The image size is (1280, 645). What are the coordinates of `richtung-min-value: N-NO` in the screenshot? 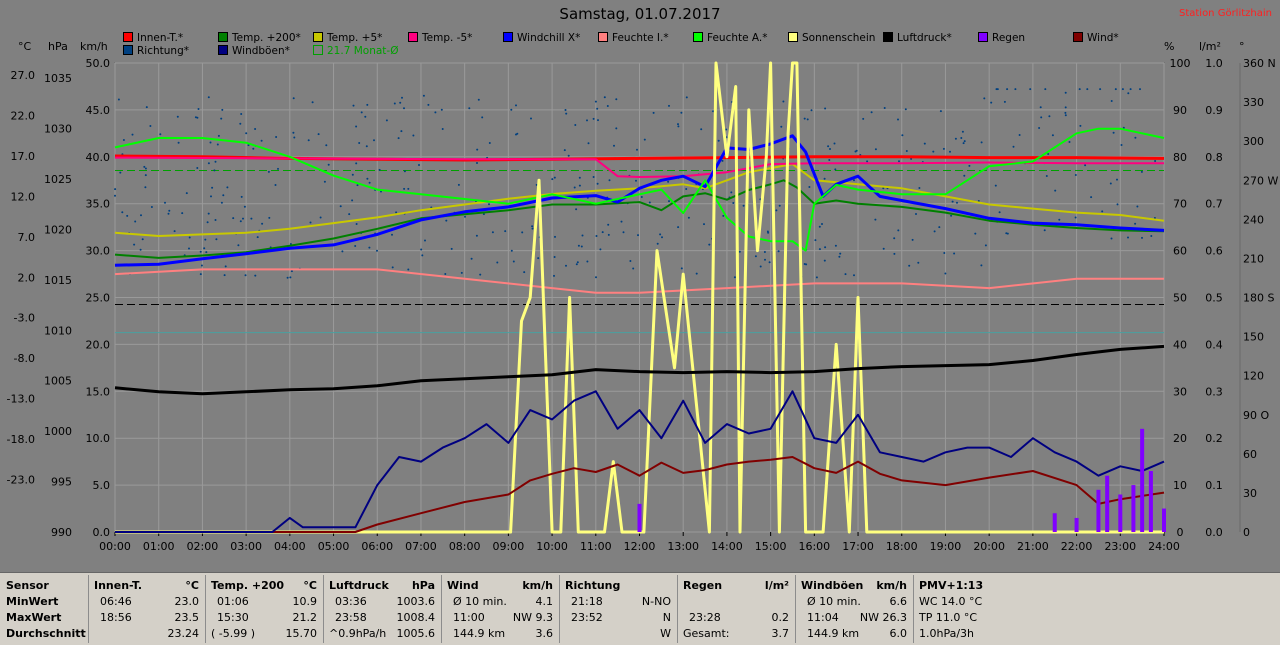 It's located at (656, 601).